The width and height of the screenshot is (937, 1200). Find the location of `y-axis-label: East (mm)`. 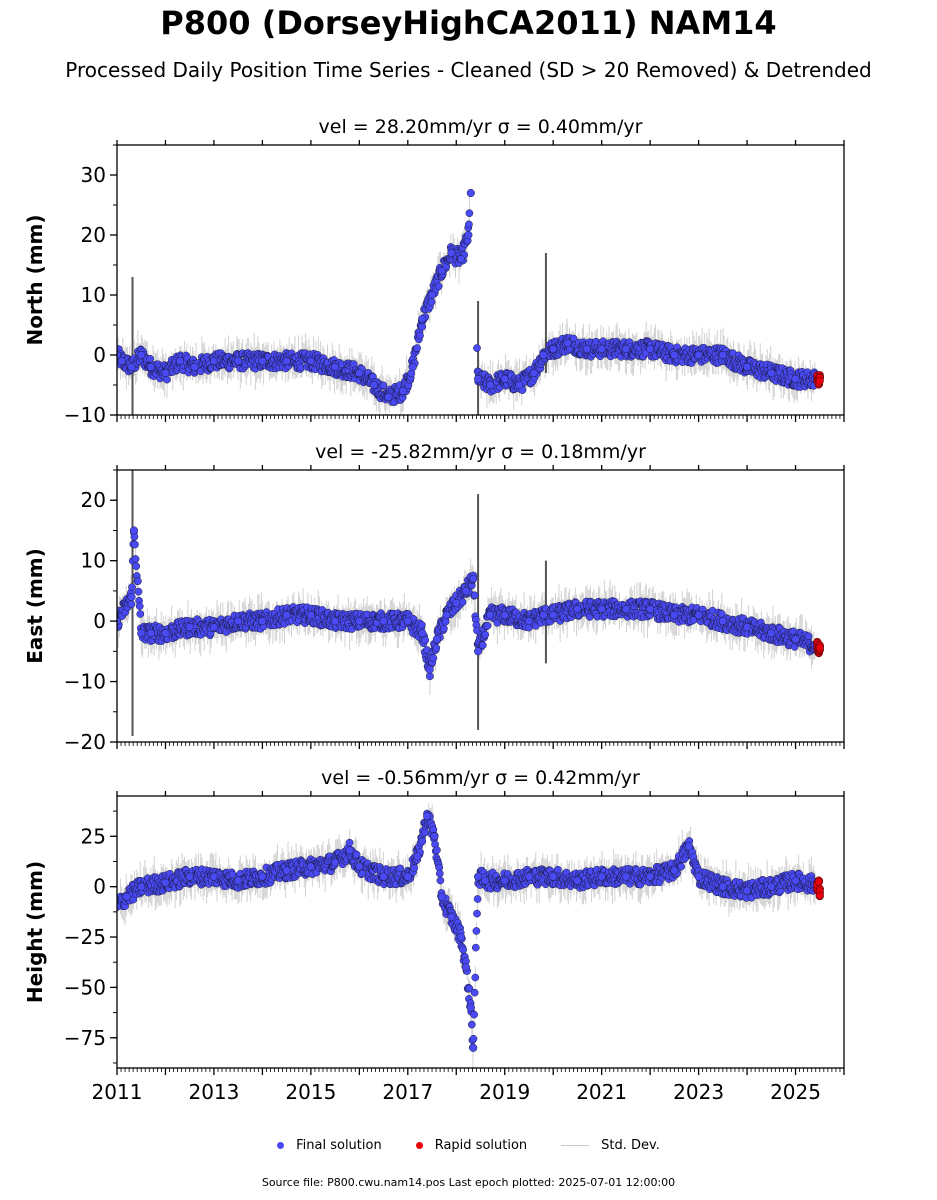

y-axis-label: East (mm) is located at coordinates (35, 606).